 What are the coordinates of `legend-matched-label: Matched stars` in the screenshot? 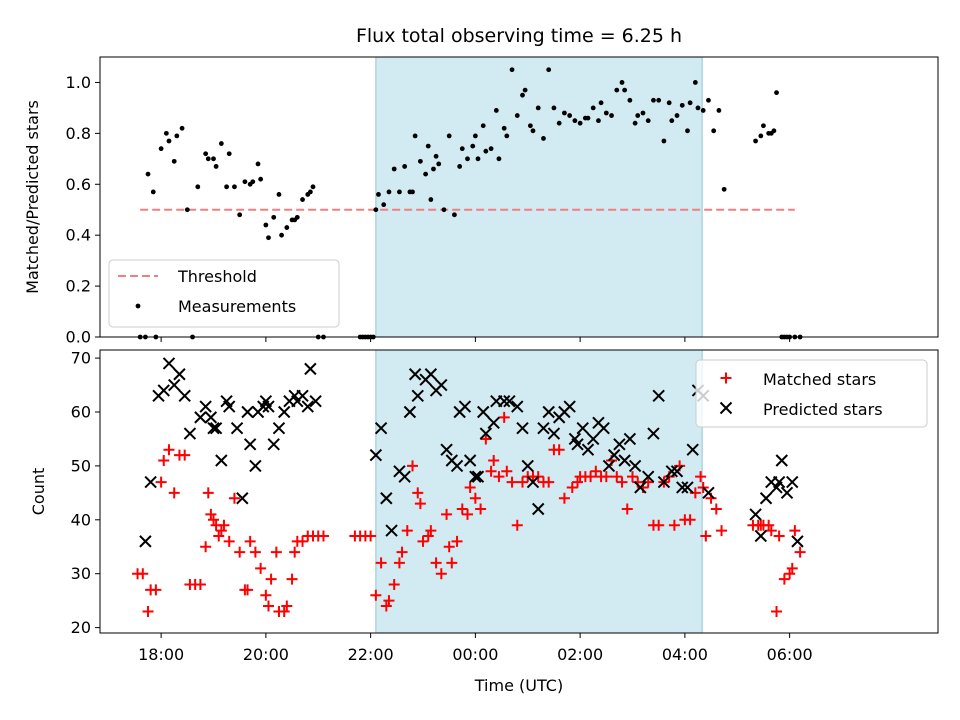 It's located at (819, 379).